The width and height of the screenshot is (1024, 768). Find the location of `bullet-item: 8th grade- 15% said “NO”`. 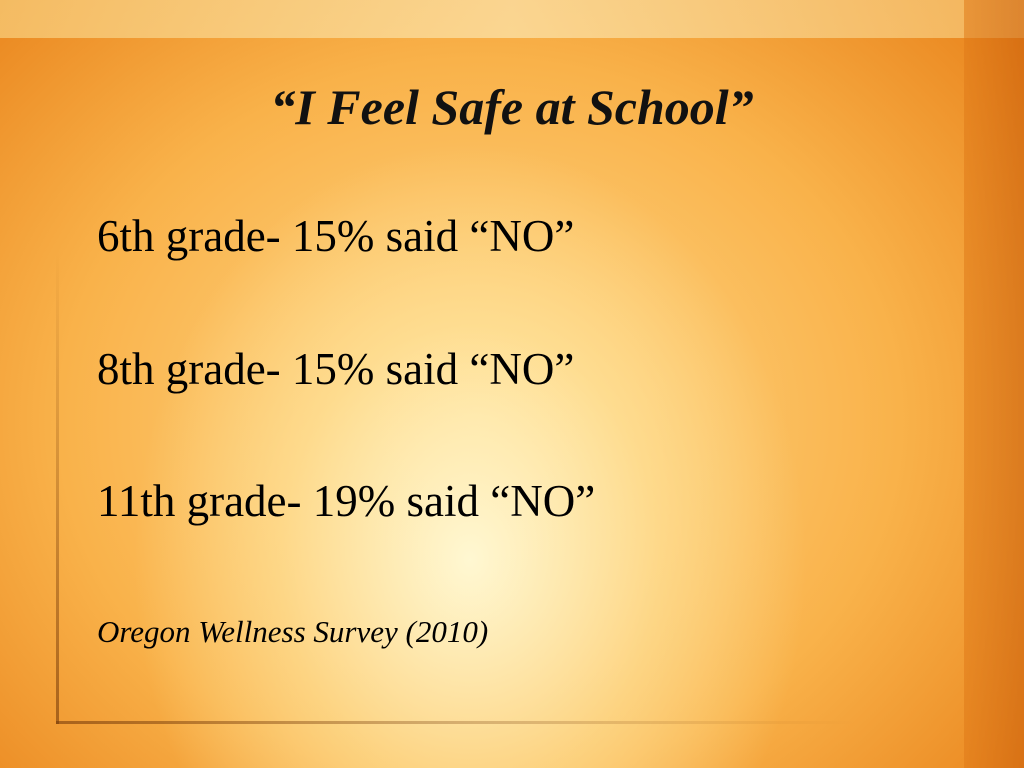

bullet-item: 8th grade- 15% said “NO” is located at coordinates (336, 369).